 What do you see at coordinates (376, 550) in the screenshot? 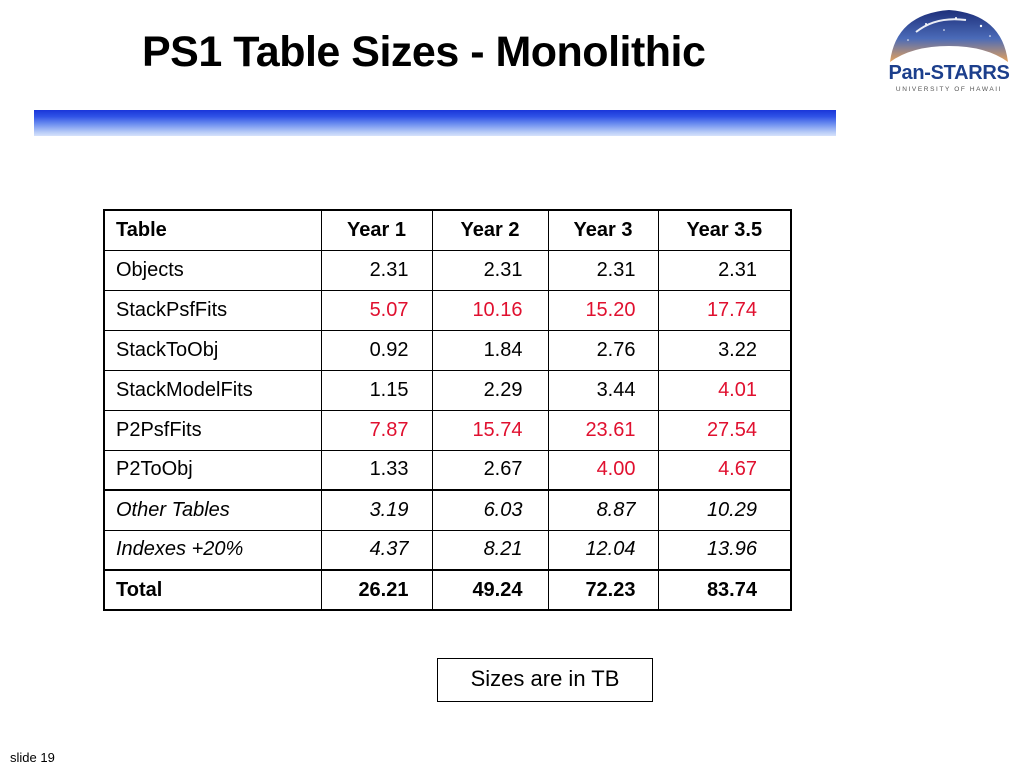
I see `size-cell: 4.37` at bounding box center [376, 550].